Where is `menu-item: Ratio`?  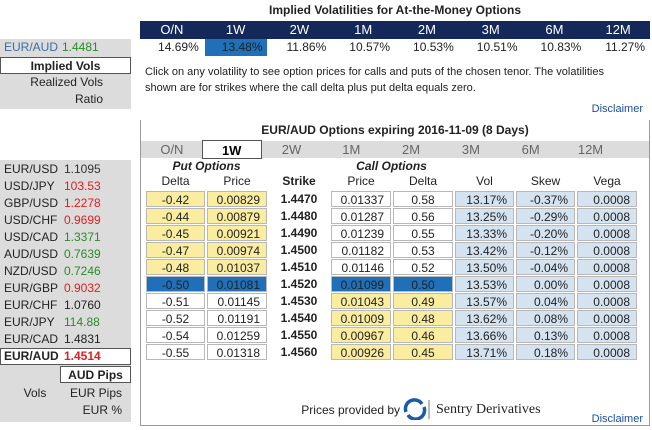
menu-item: Ratio is located at coordinates (88, 99).